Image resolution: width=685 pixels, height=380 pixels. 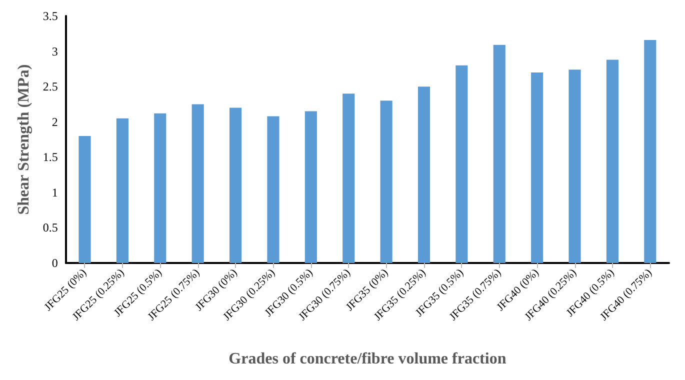 What do you see at coordinates (55, 192) in the screenshot?
I see `y-tick-label: 1` at bounding box center [55, 192].